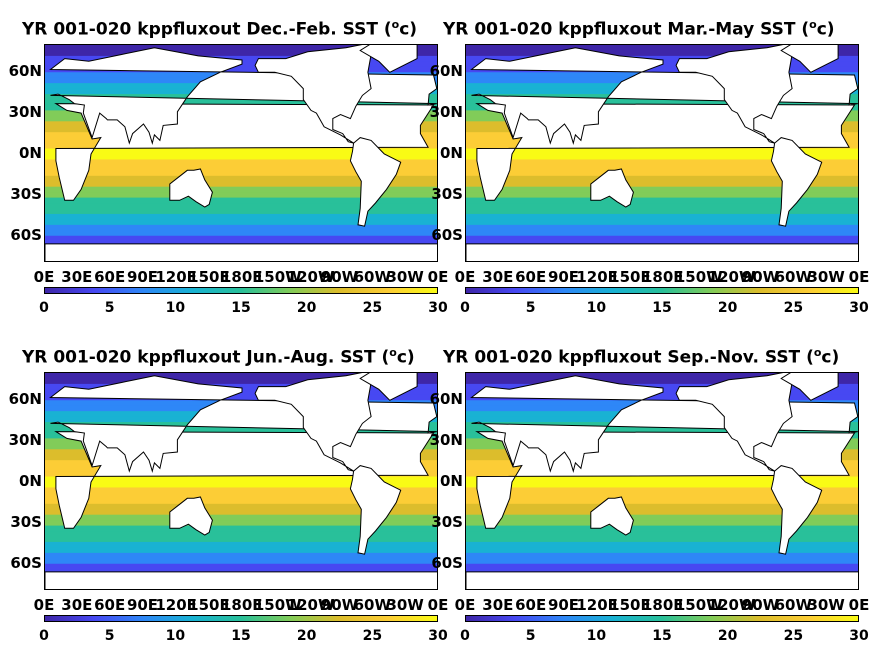 The height and width of the screenshot is (656, 875). I want to click on panel-title: YR 001-020 kppfluxout Mar.-May SST (oc), so click(639, 29).